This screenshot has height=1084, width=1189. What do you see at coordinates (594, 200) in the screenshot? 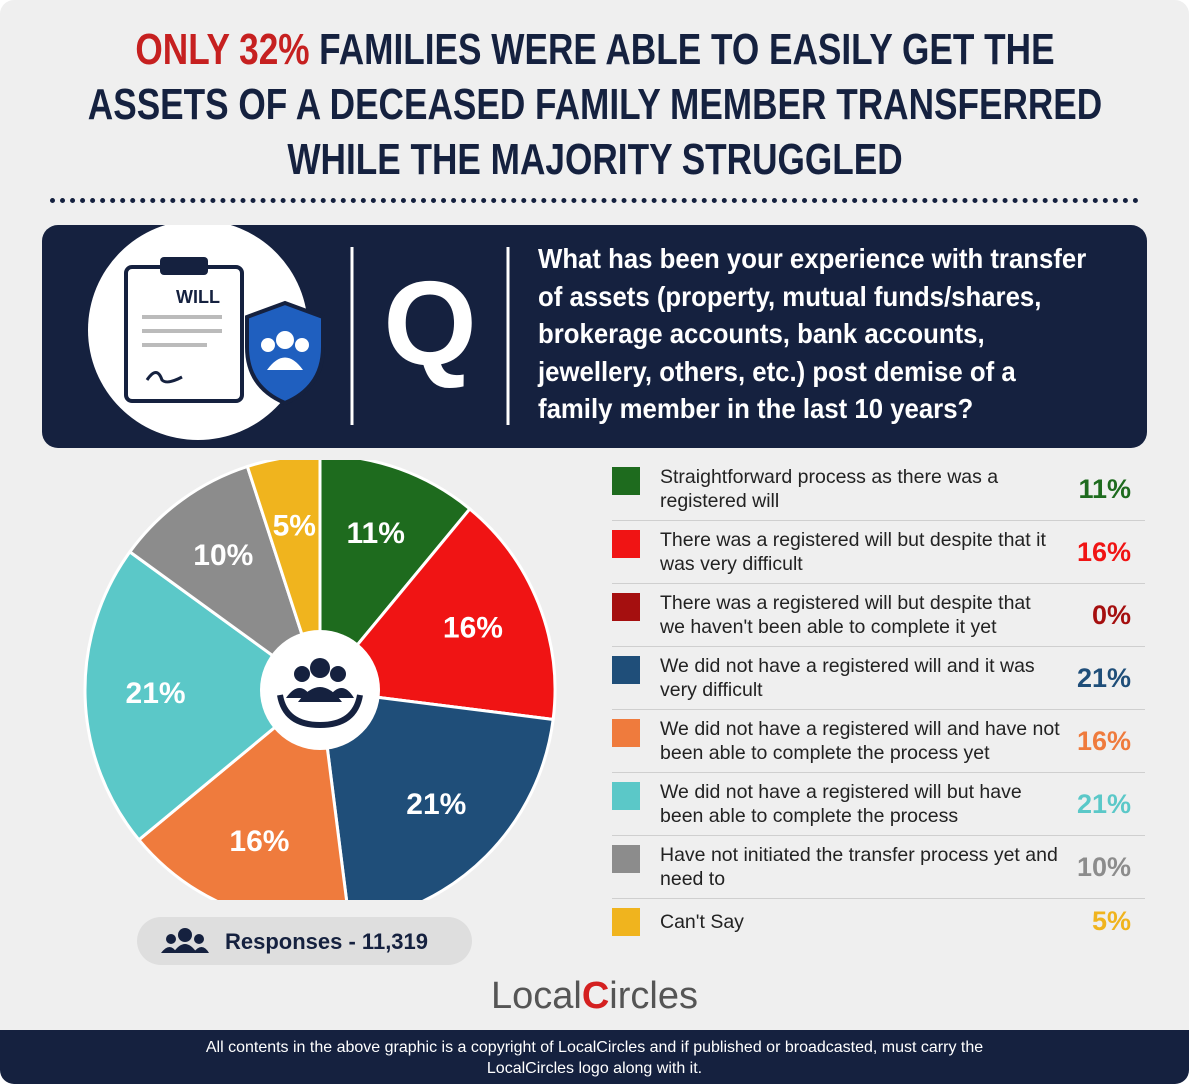
I see `divider` at bounding box center [594, 200].